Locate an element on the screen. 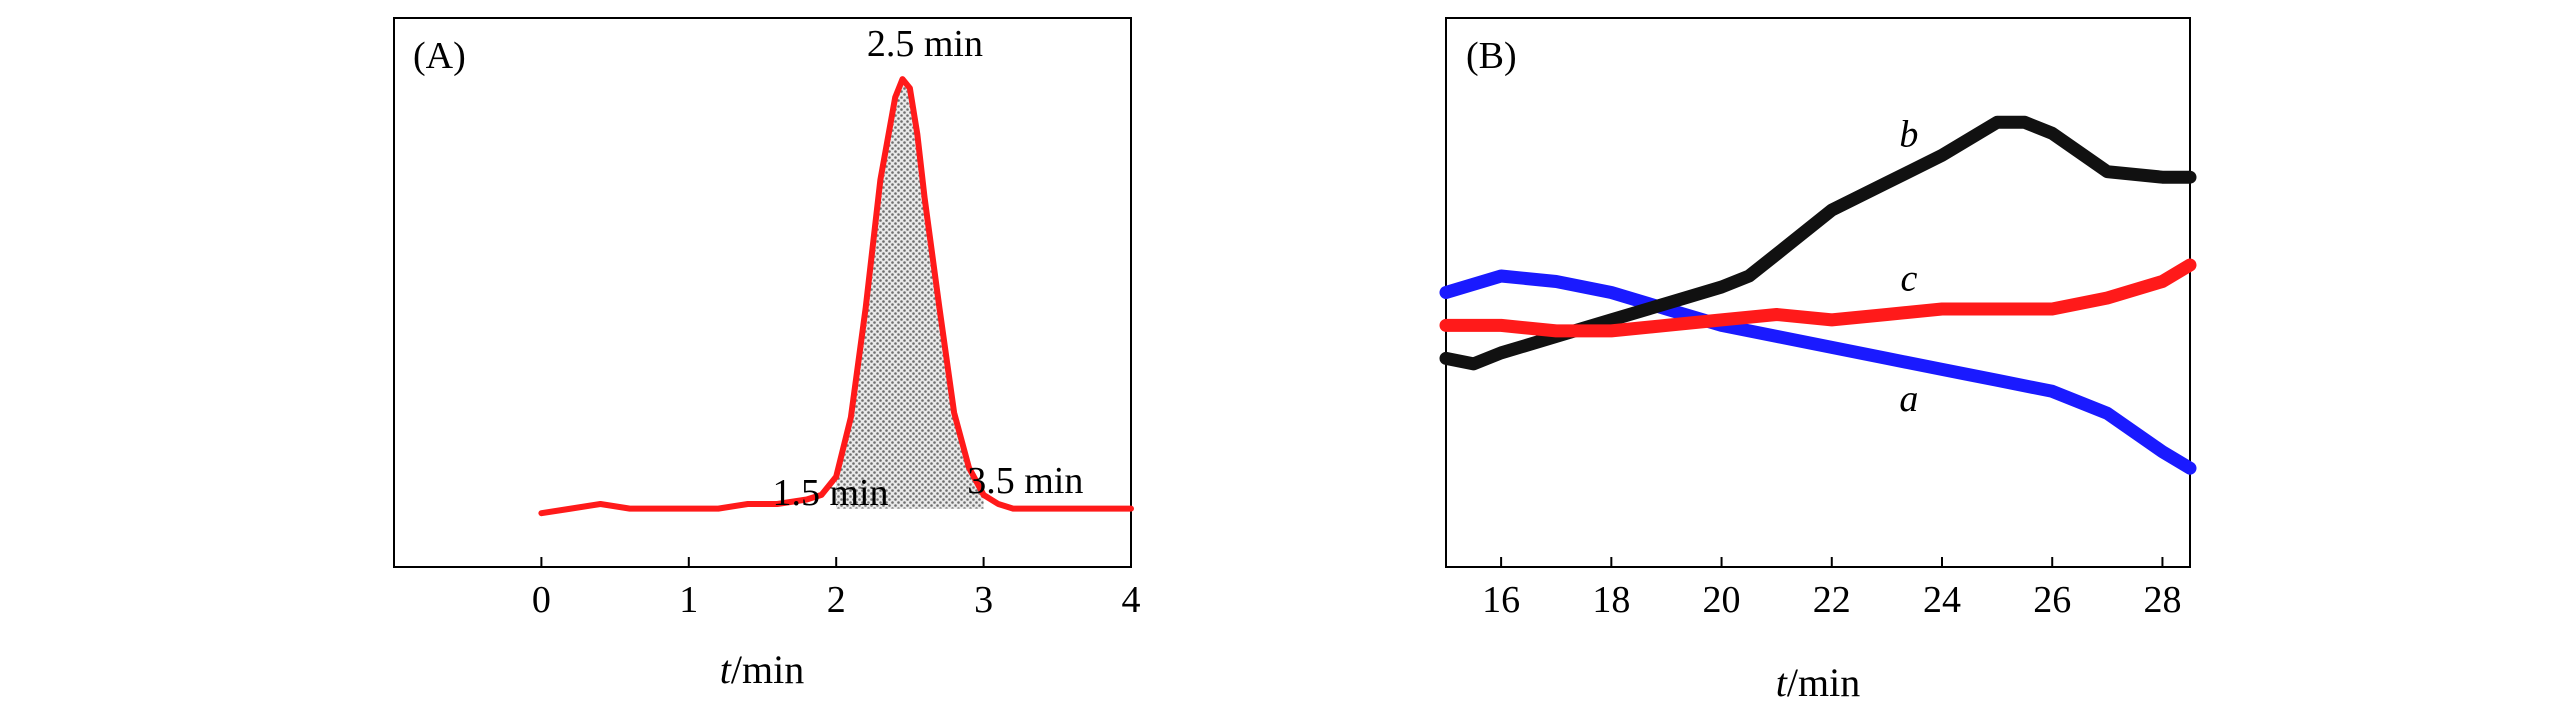  panel-b-xtick-label: 16 is located at coordinates (1501, 600).